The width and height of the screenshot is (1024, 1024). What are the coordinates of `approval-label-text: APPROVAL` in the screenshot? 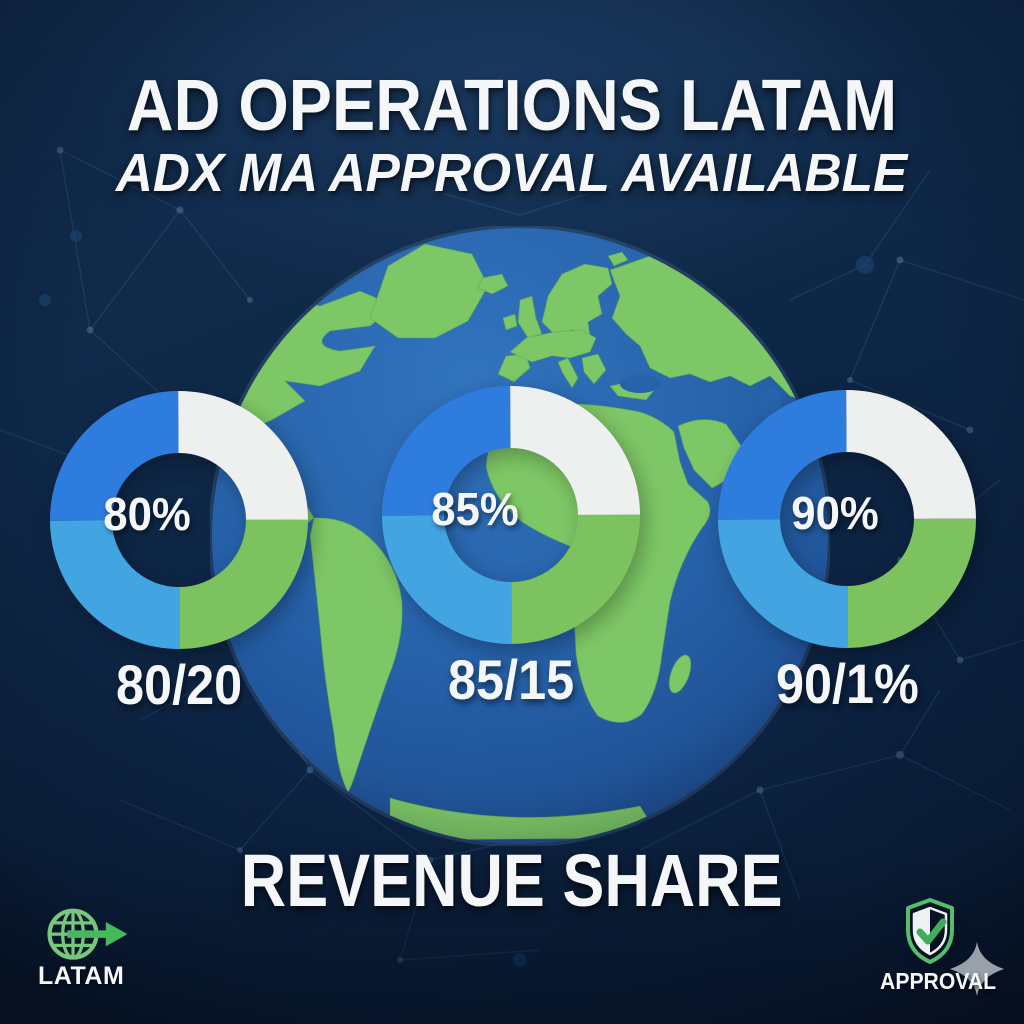 It's located at (938, 981).